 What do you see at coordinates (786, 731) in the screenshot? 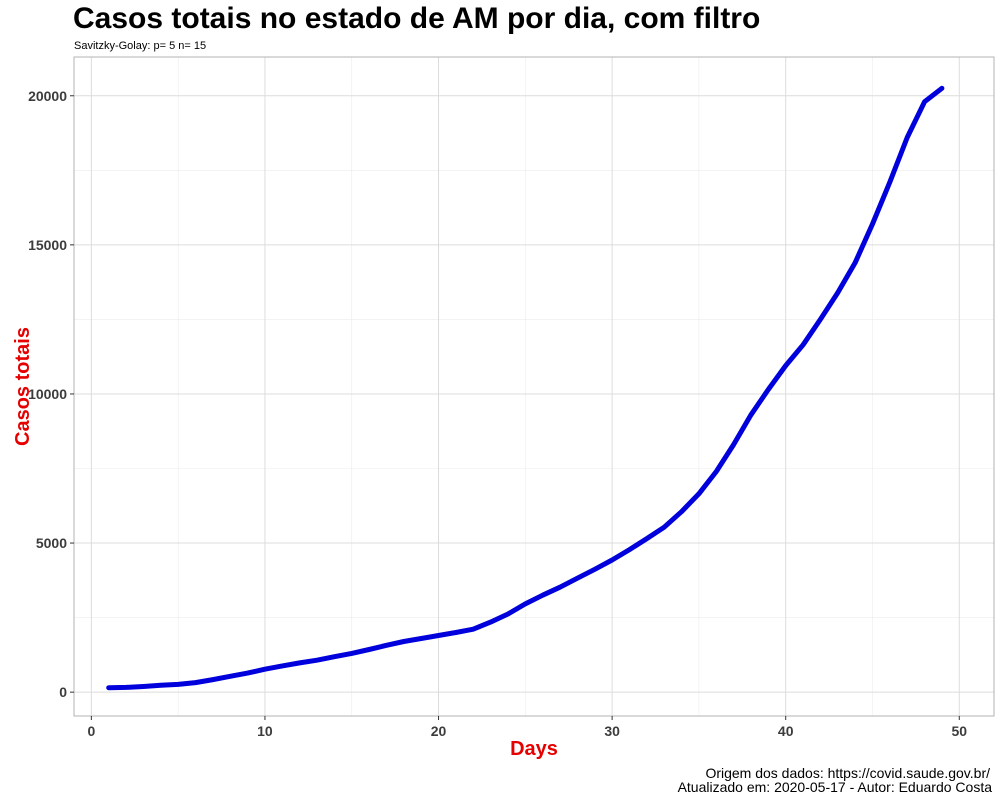
I see `x-tick-label: 40` at bounding box center [786, 731].